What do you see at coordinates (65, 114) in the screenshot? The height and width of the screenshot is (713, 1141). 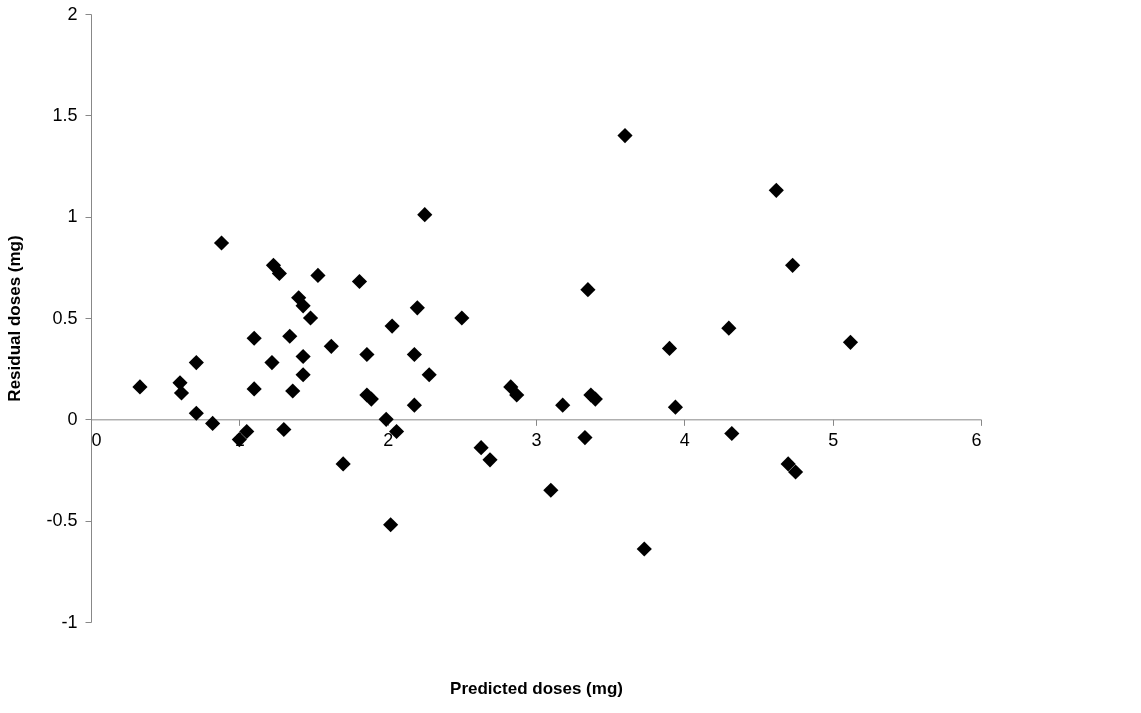 I see `y-tick-label: 1.5` at bounding box center [65, 114].